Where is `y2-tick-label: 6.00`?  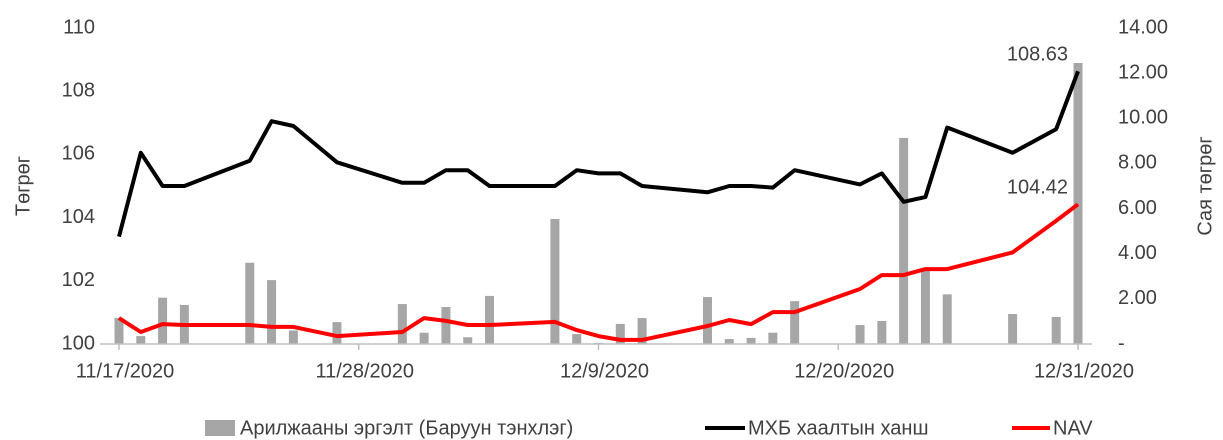
y2-tick-label: 6.00 is located at coordinates (1137, 208).